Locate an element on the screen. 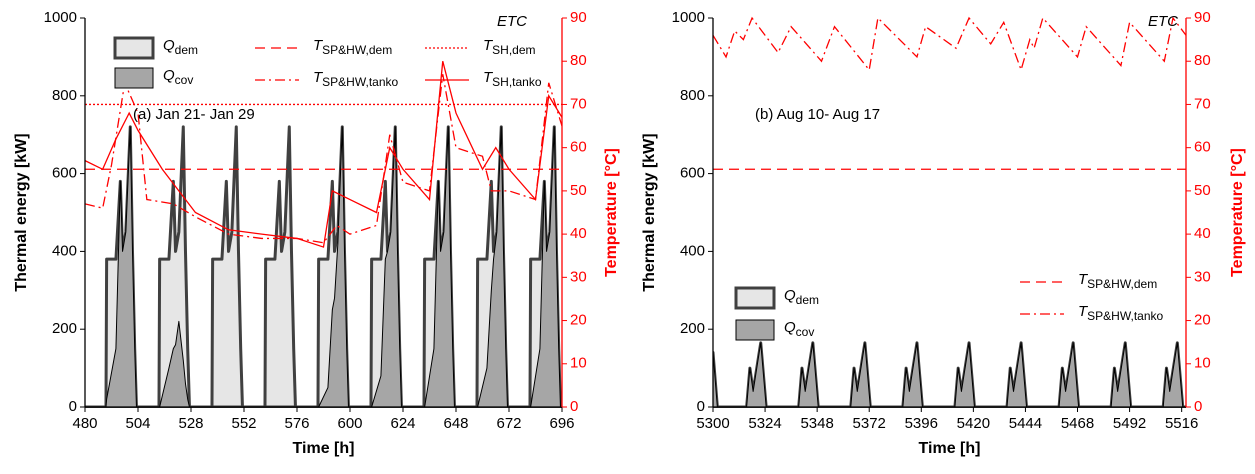 The height and width of the screenshot is (474, 1255). x-tick-label: 5444 is located at coordinates (1025, 423).